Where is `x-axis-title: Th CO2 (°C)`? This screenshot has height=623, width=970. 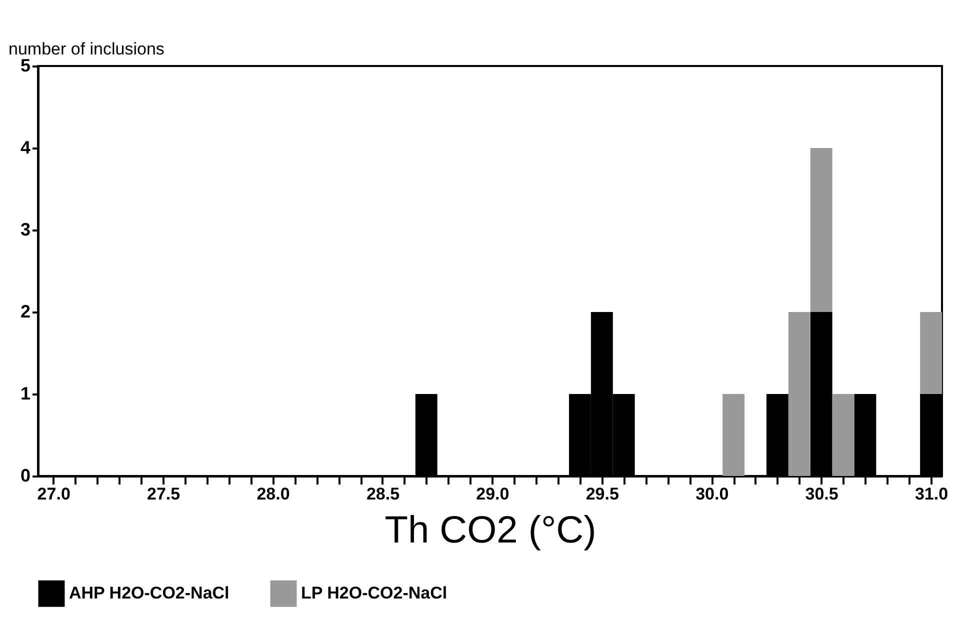 x-axis-title: Th CO2 (°C) is located at coordinates (490, 531).